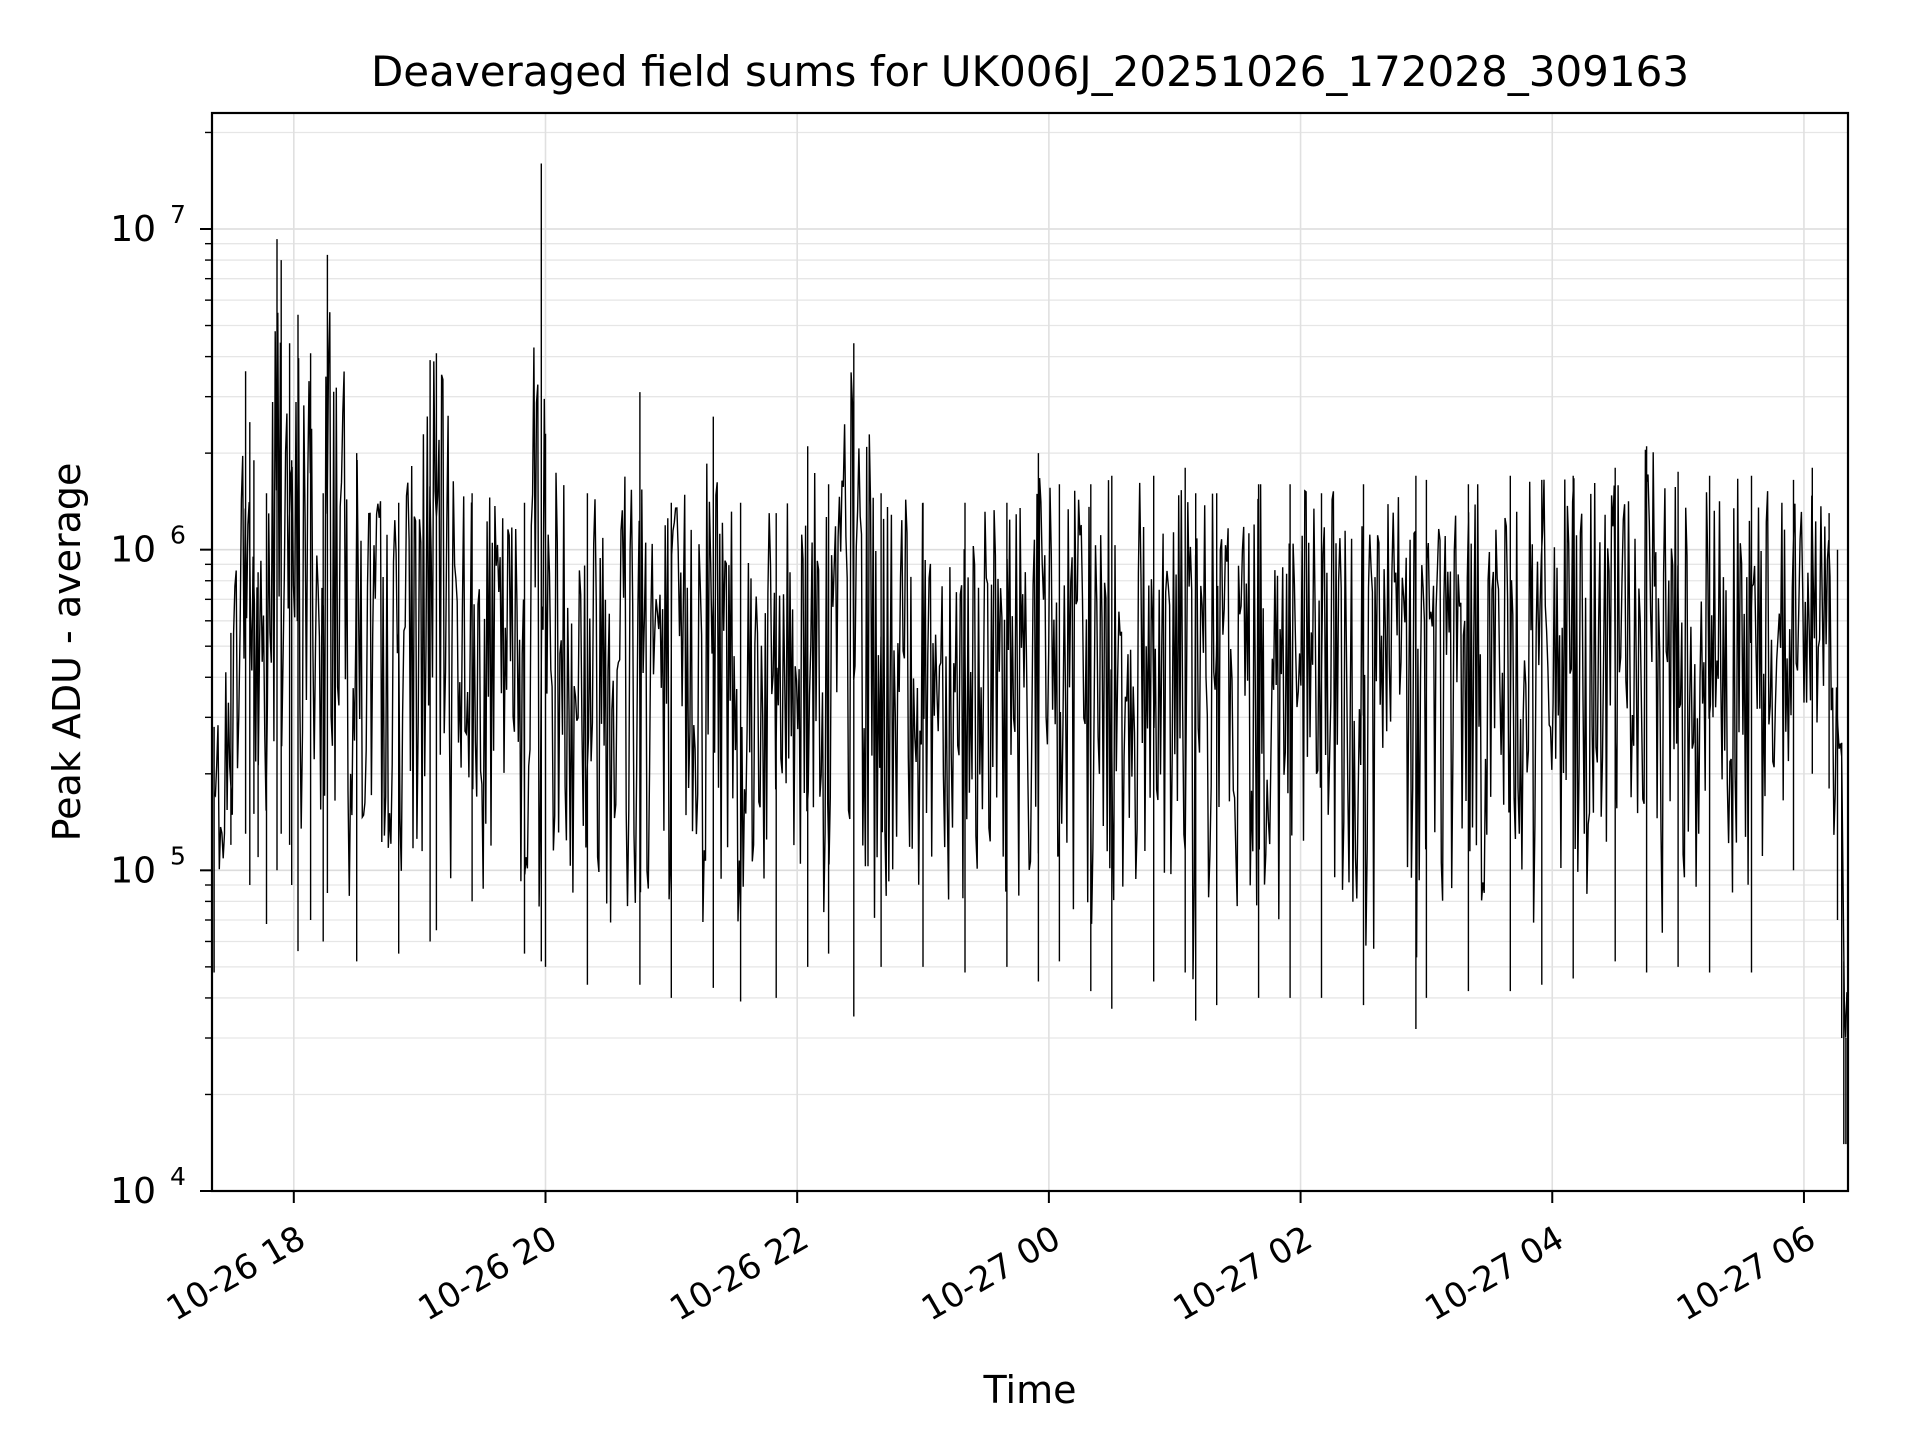  I want to click on y-tick-label-exponent: 6, so click(178, 535).